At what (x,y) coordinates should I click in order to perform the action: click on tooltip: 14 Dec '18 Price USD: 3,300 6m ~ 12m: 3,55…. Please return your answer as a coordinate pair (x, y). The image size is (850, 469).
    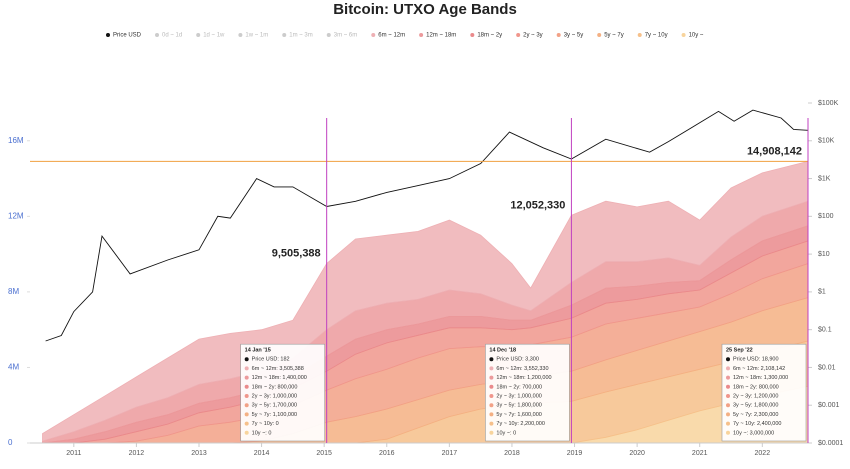
    Looking at the image, I should click on (527, 392).